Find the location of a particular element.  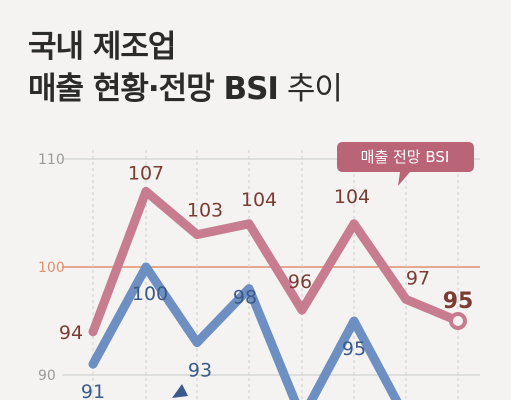

forecast-last-point-marker is located at coordinates (458, 321).